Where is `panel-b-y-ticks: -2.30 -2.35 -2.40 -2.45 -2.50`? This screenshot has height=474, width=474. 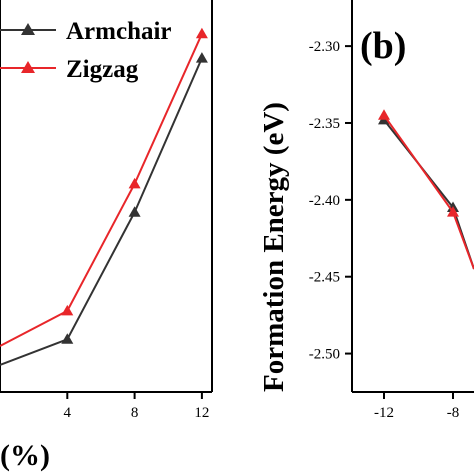 panel-b-y-ticks: -2.30 -2.35 -2.40 -2.45 -2.50 is located at coordinates (330, 201).